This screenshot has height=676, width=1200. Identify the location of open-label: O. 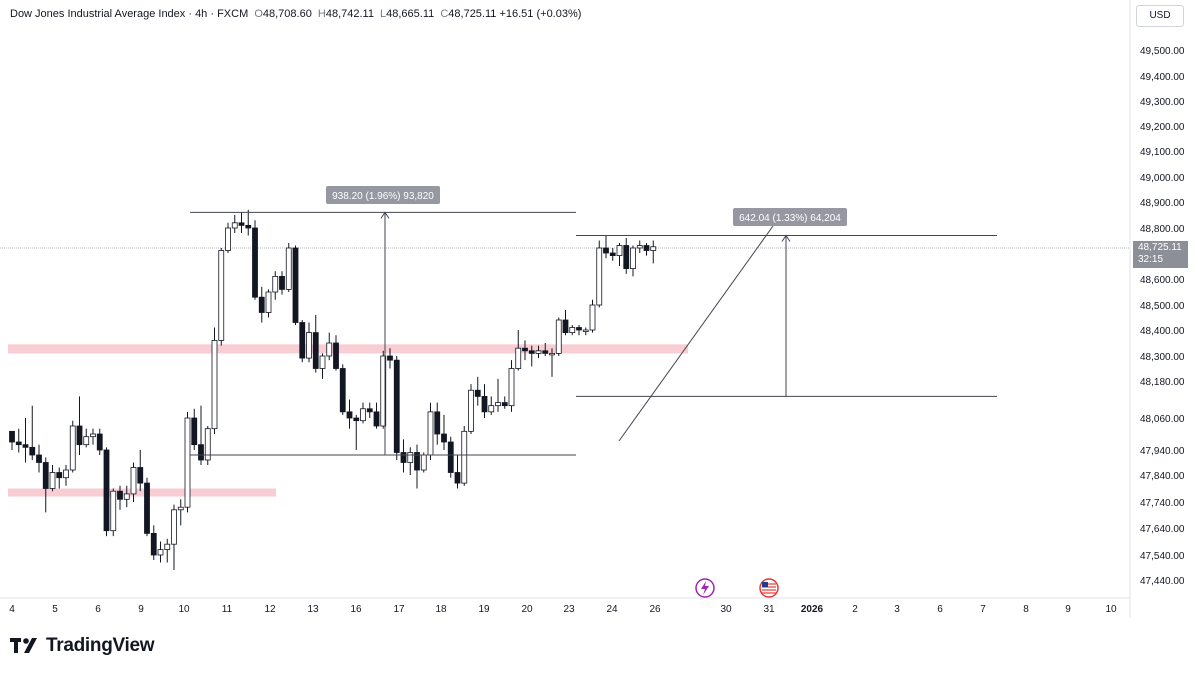
(258, 14).